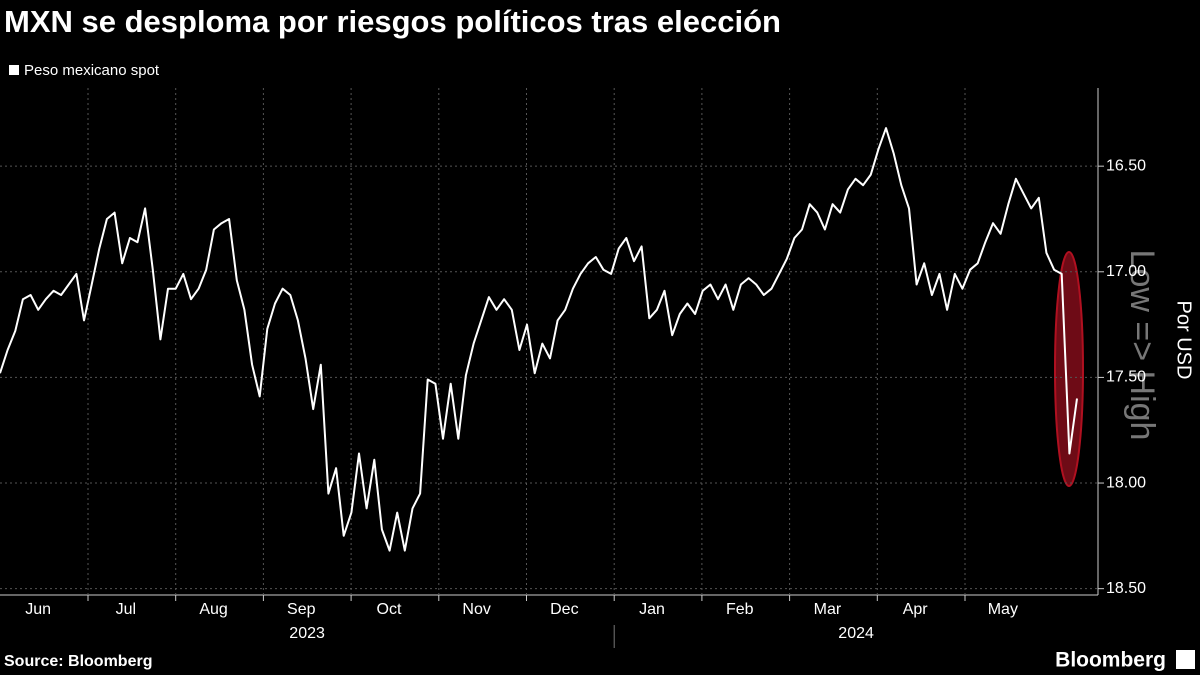 The width and height of the screenshot is (1200, 675). What do you see at coordinates (1126, 271) in the screenshot?
I see `y-tick-label: 17.00` at bounding box center [1126, 271].